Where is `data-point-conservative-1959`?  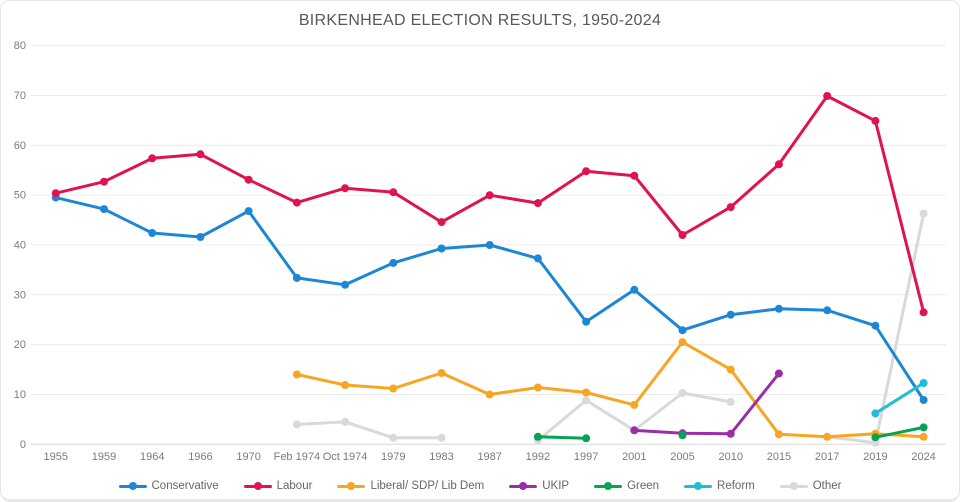
data-point-conservative-1959 is located at coordinates (104, 209).